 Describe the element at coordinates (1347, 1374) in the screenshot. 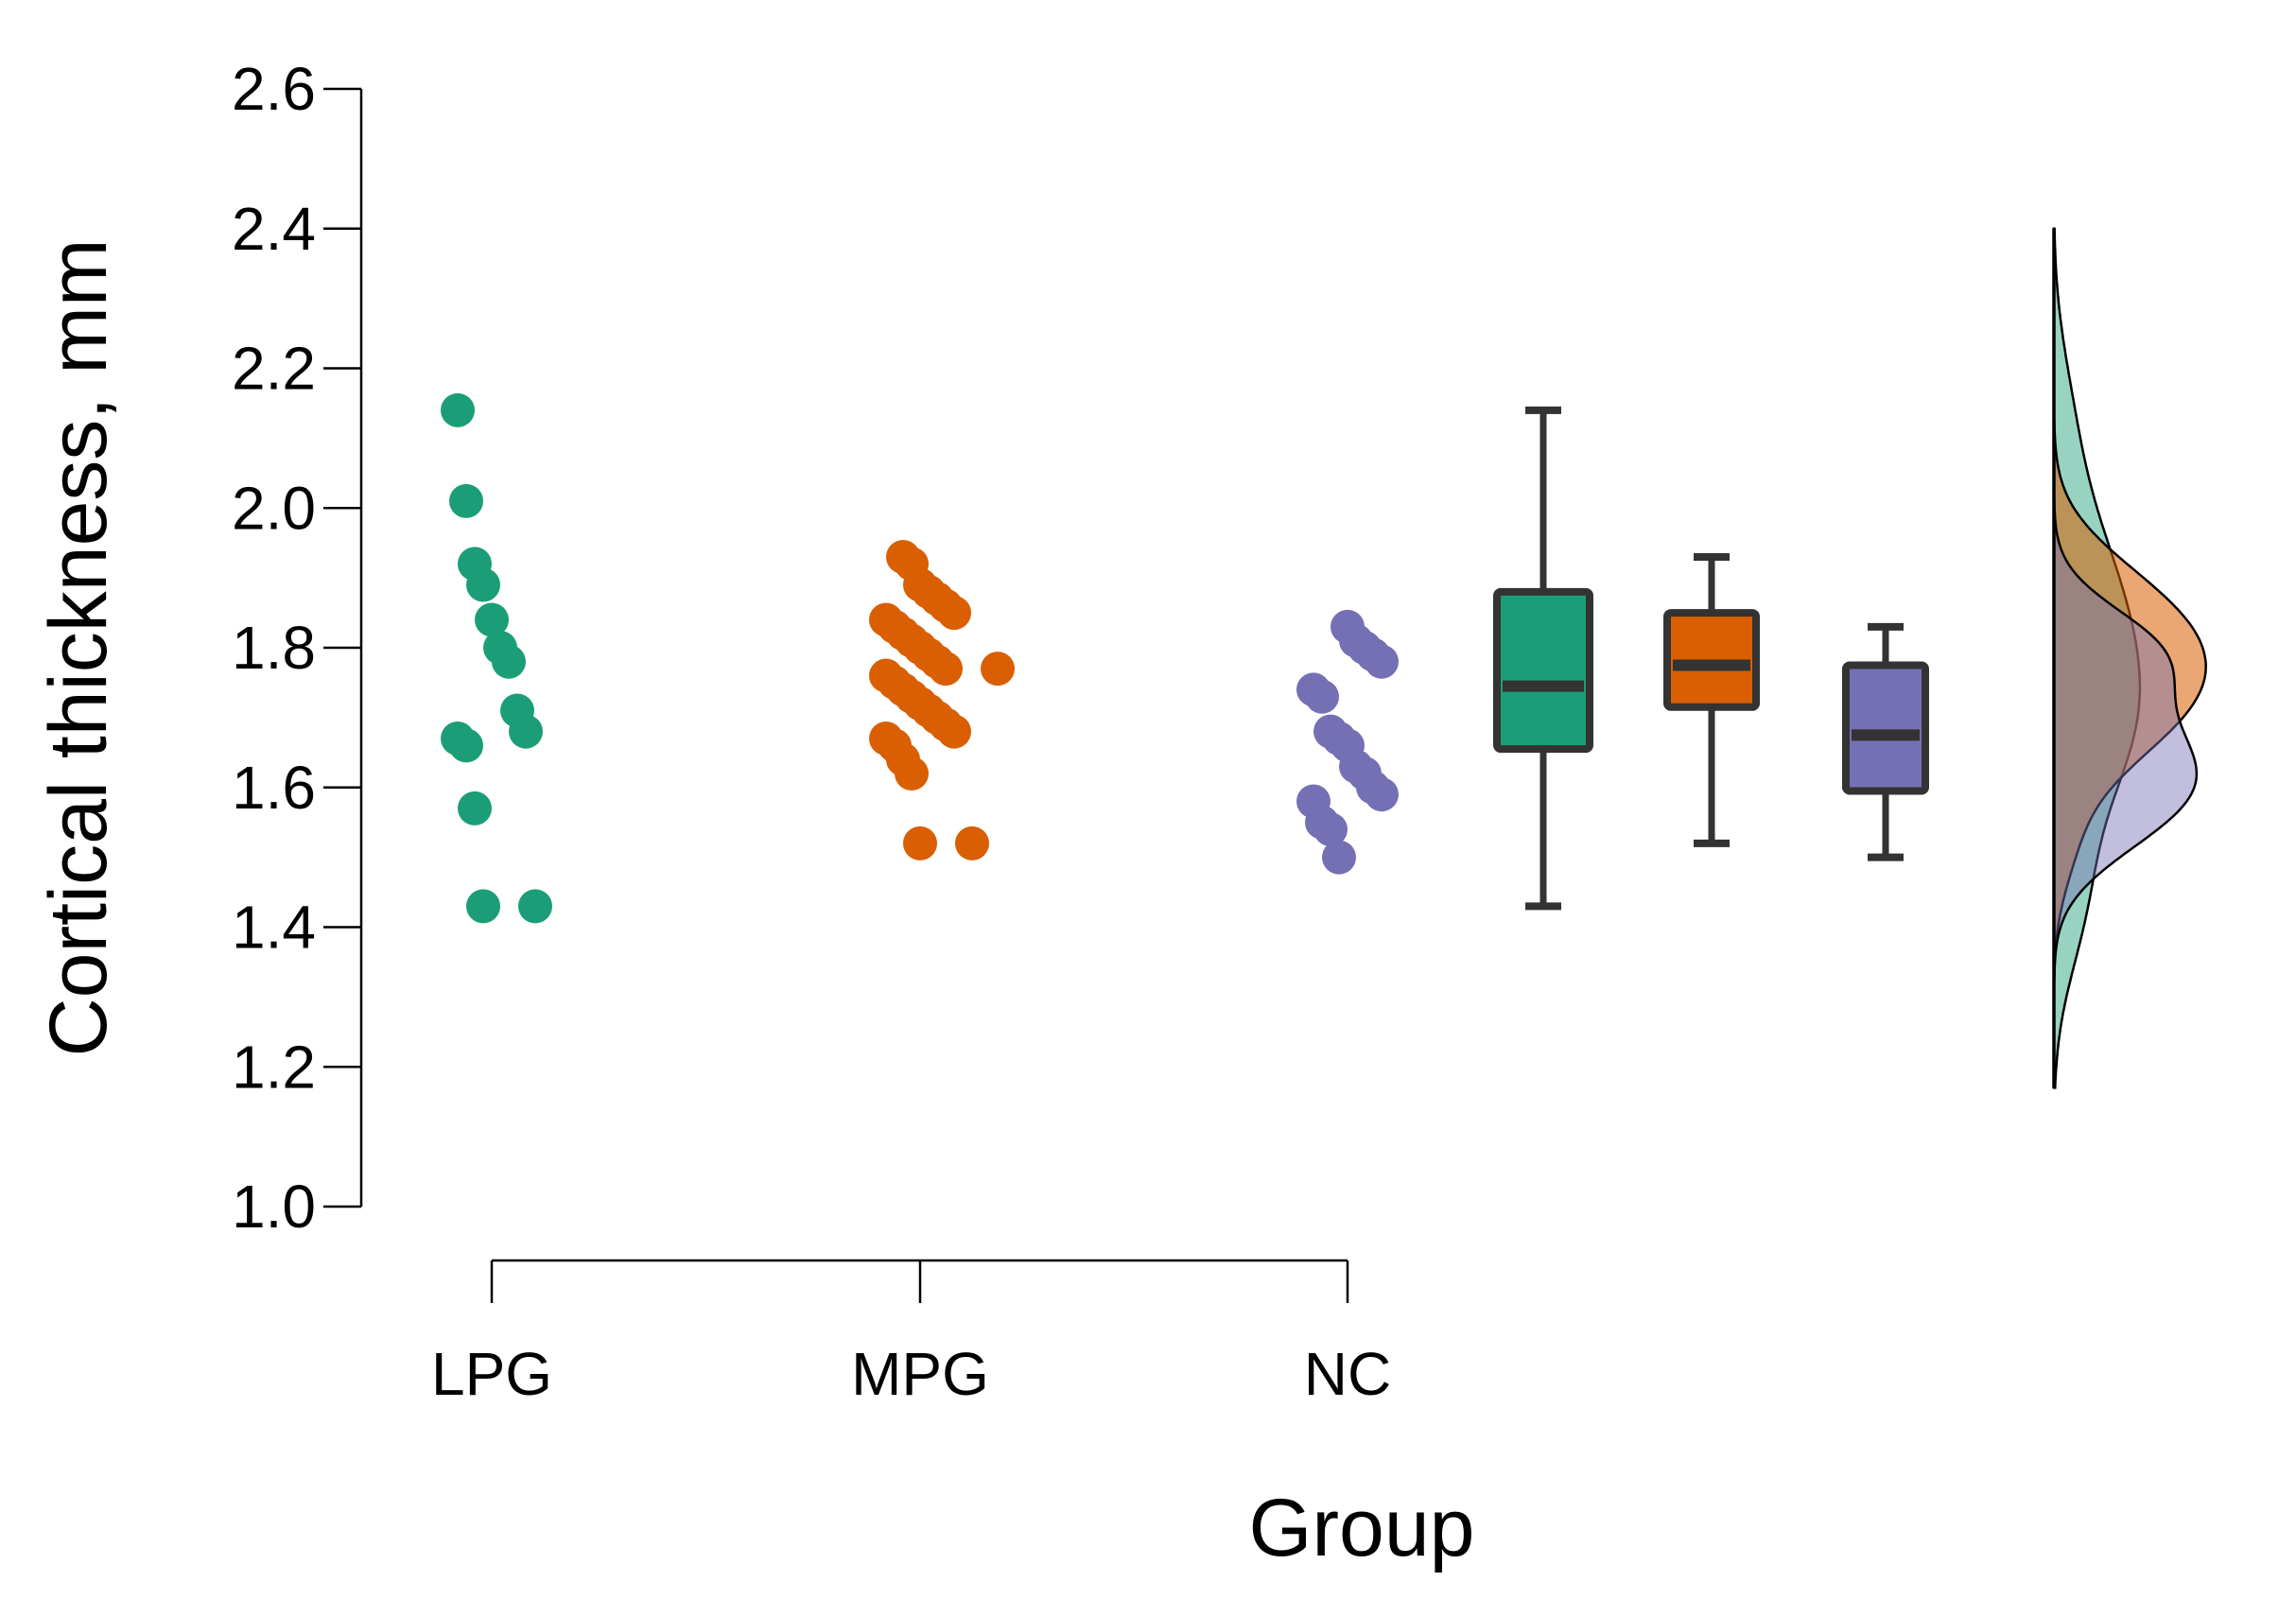

I see `x-tick-label-nc: NC` at that location.